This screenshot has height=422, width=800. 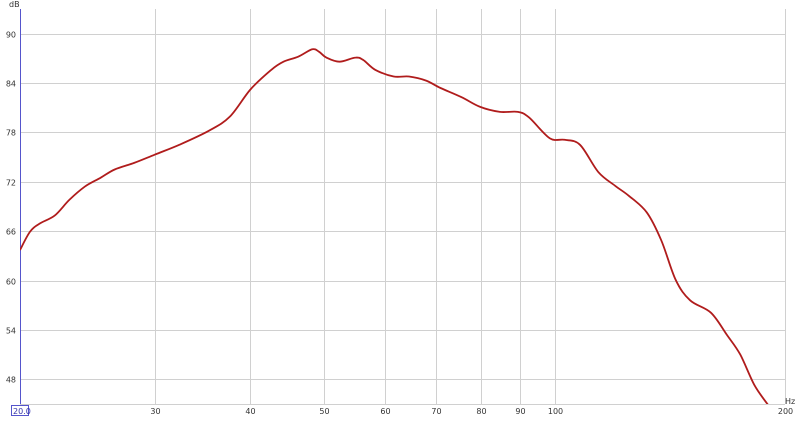 I want to click on x-tick-label: 200, so click(x=785, y=411).